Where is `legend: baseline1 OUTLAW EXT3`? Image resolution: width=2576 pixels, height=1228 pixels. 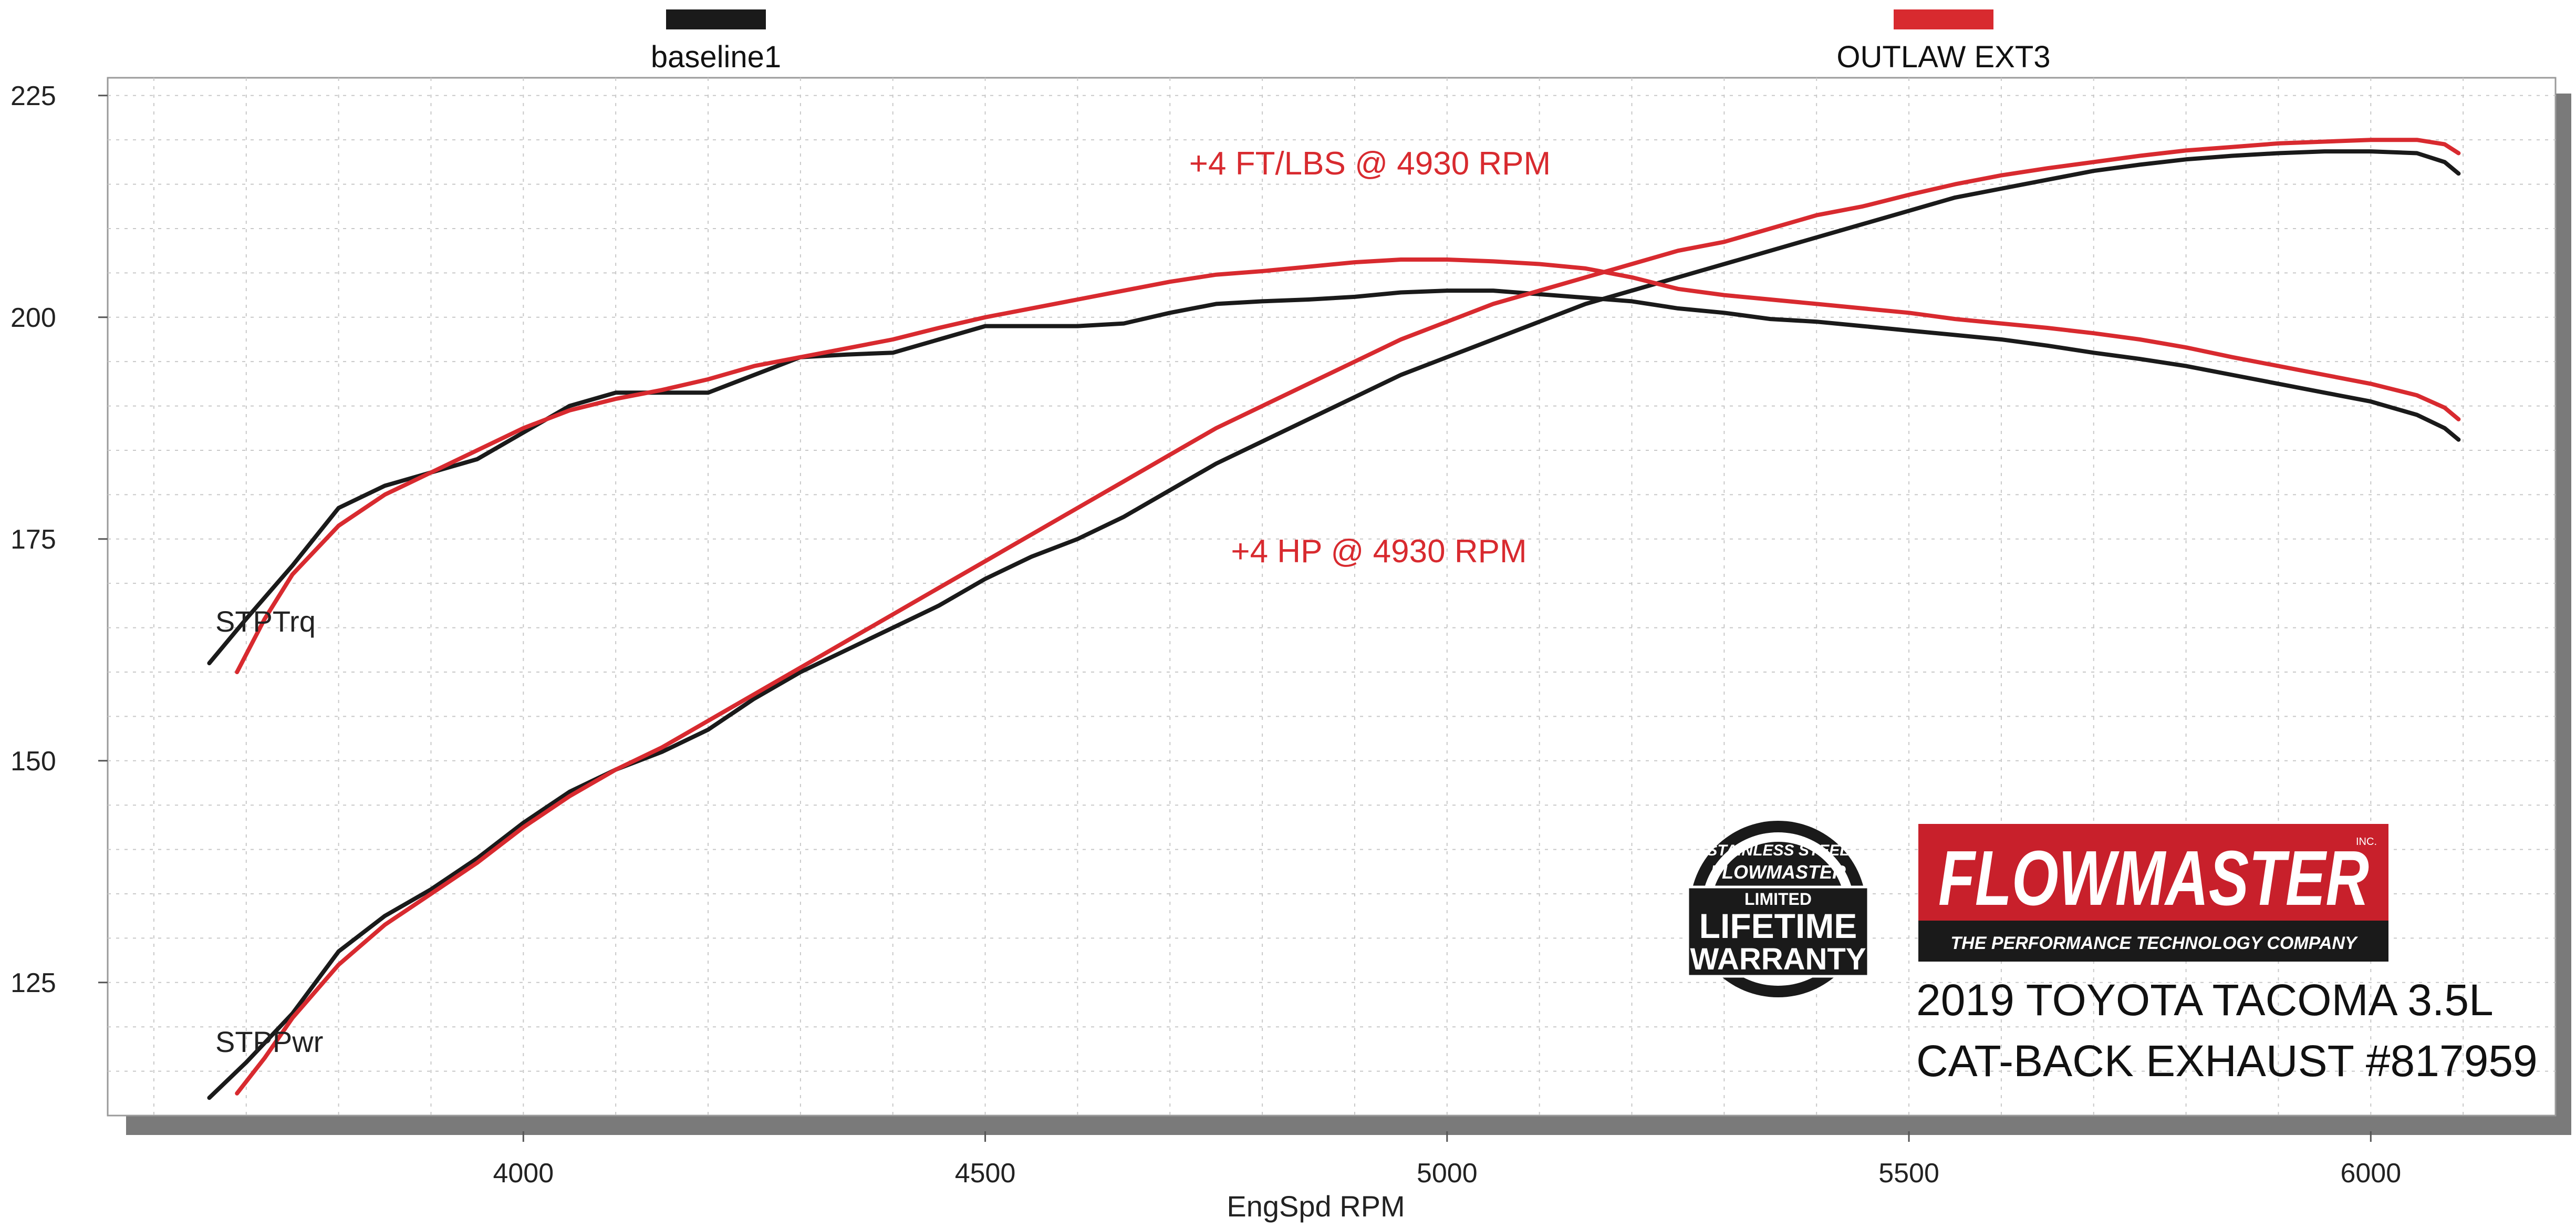
legend: baseline1 OUTLAW EXT3 is located at coordinates (1351, 41).